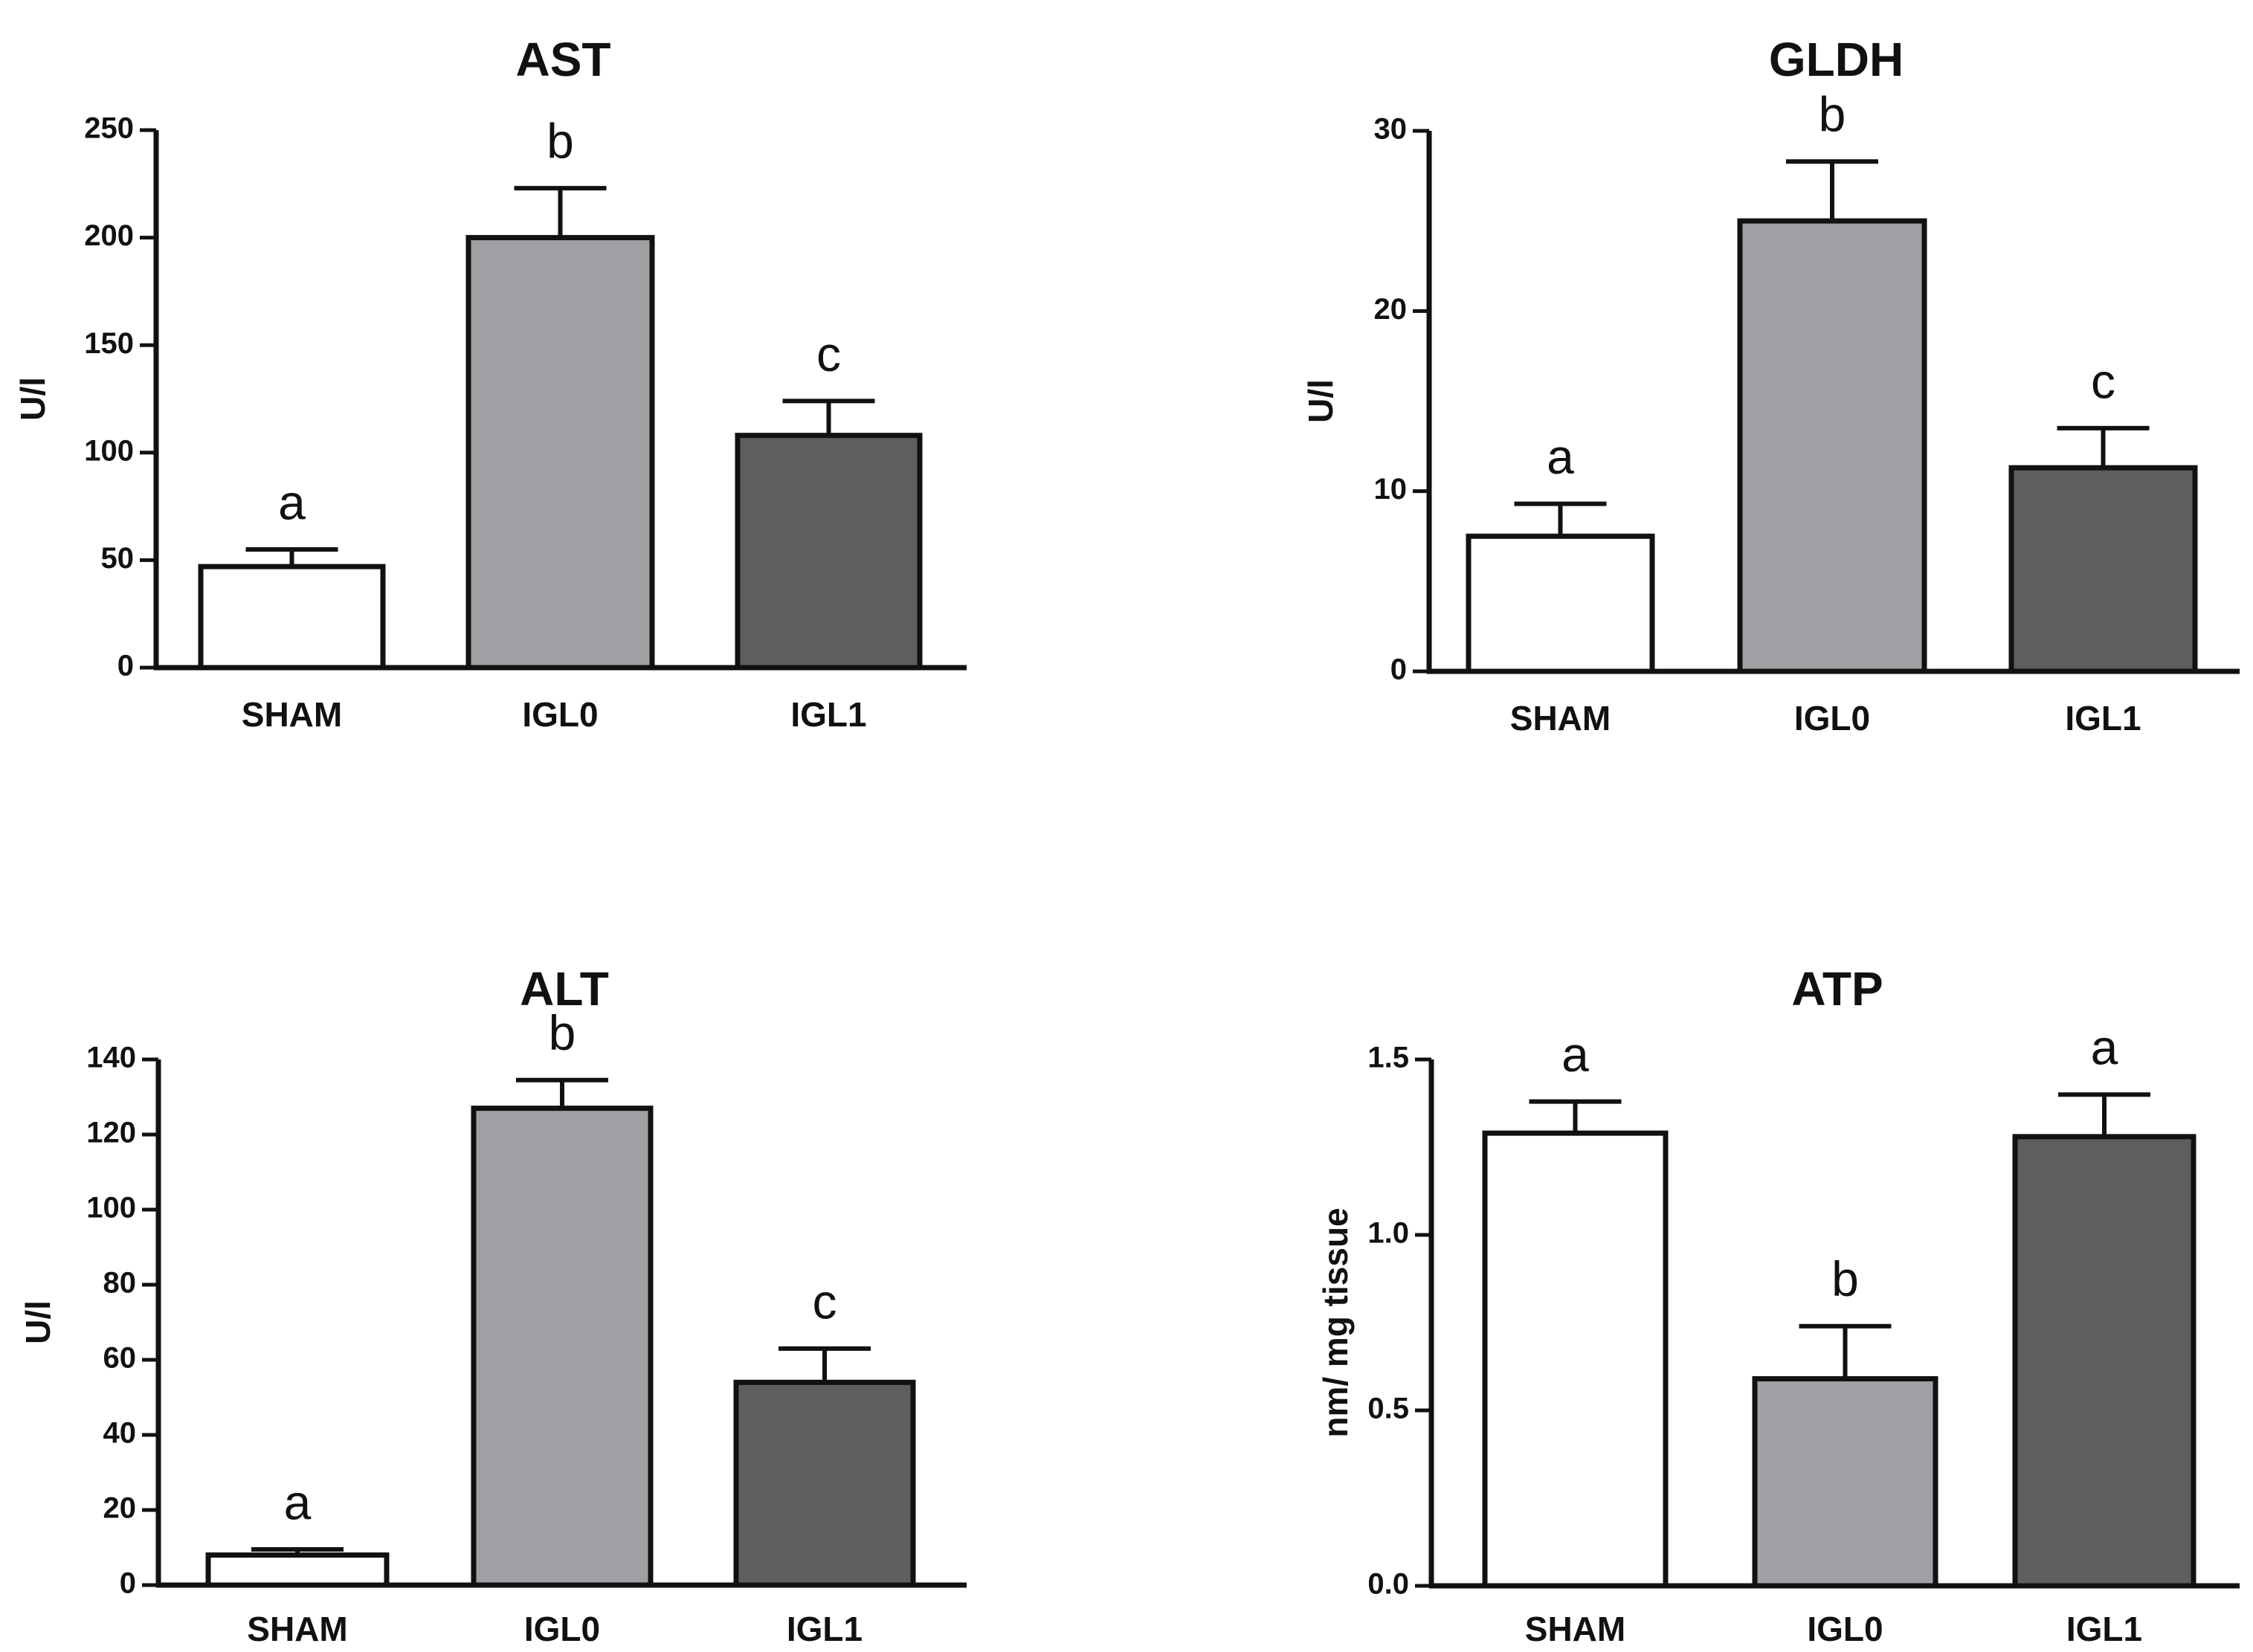 Image resolution: width=2253 pixels, height=1652 pixels. What do you see at coordinates (2103, 718) in the screenshot?
I see `chart-1-x-tick-label: IGL1` at bounding box center [2103, 718].